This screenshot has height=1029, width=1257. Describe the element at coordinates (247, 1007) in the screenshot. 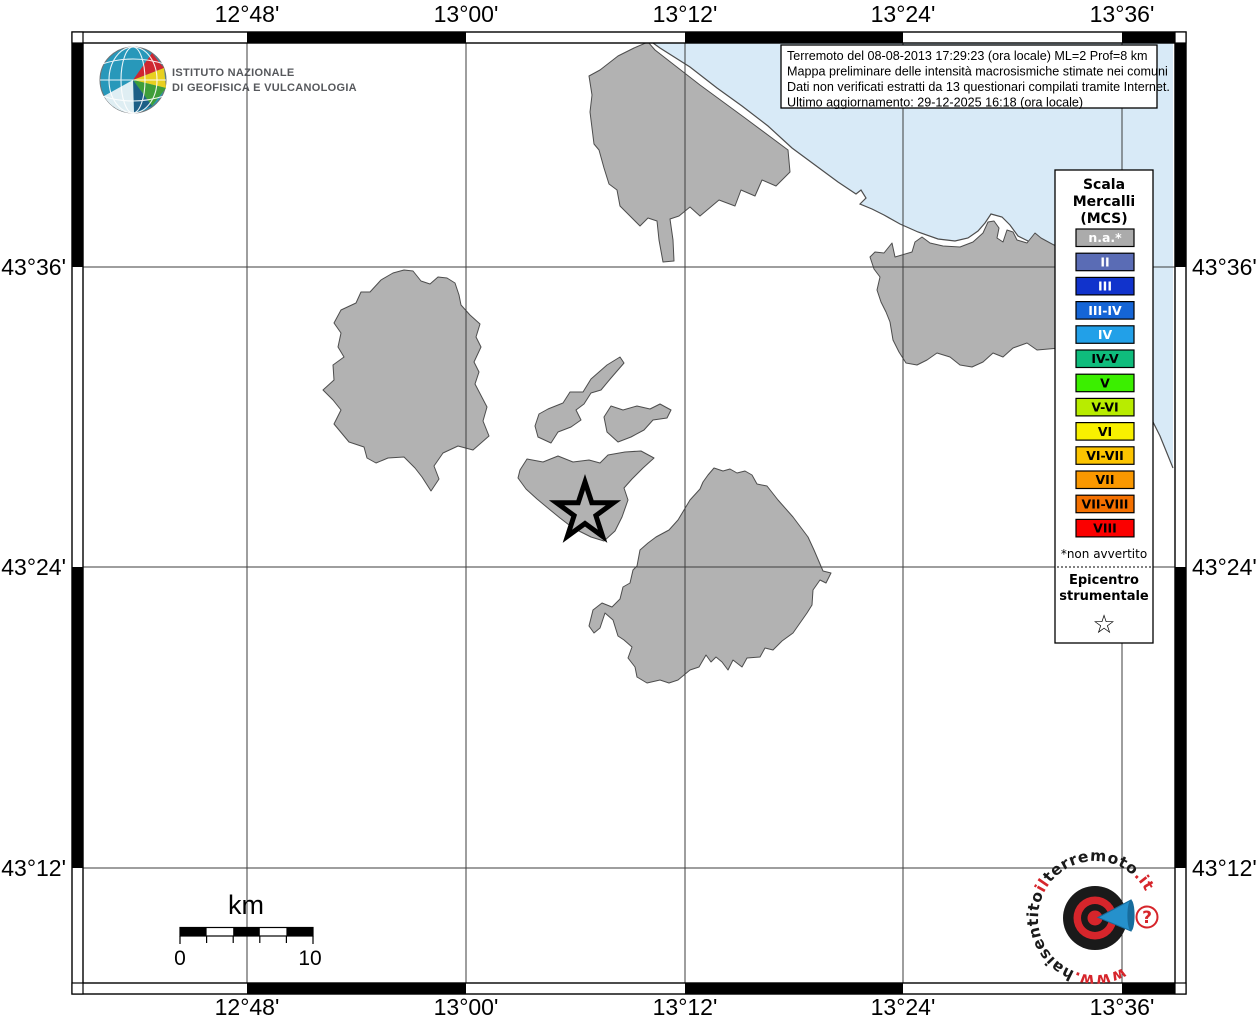

I see `axis-label-bottom: 12°48'` at that location.